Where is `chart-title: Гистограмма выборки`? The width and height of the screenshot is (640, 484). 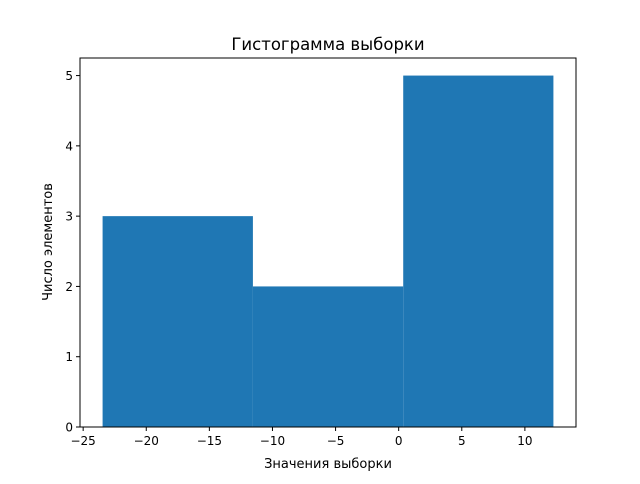 chart-title: Гистограмма выборки is located at coordinates (327, 44).